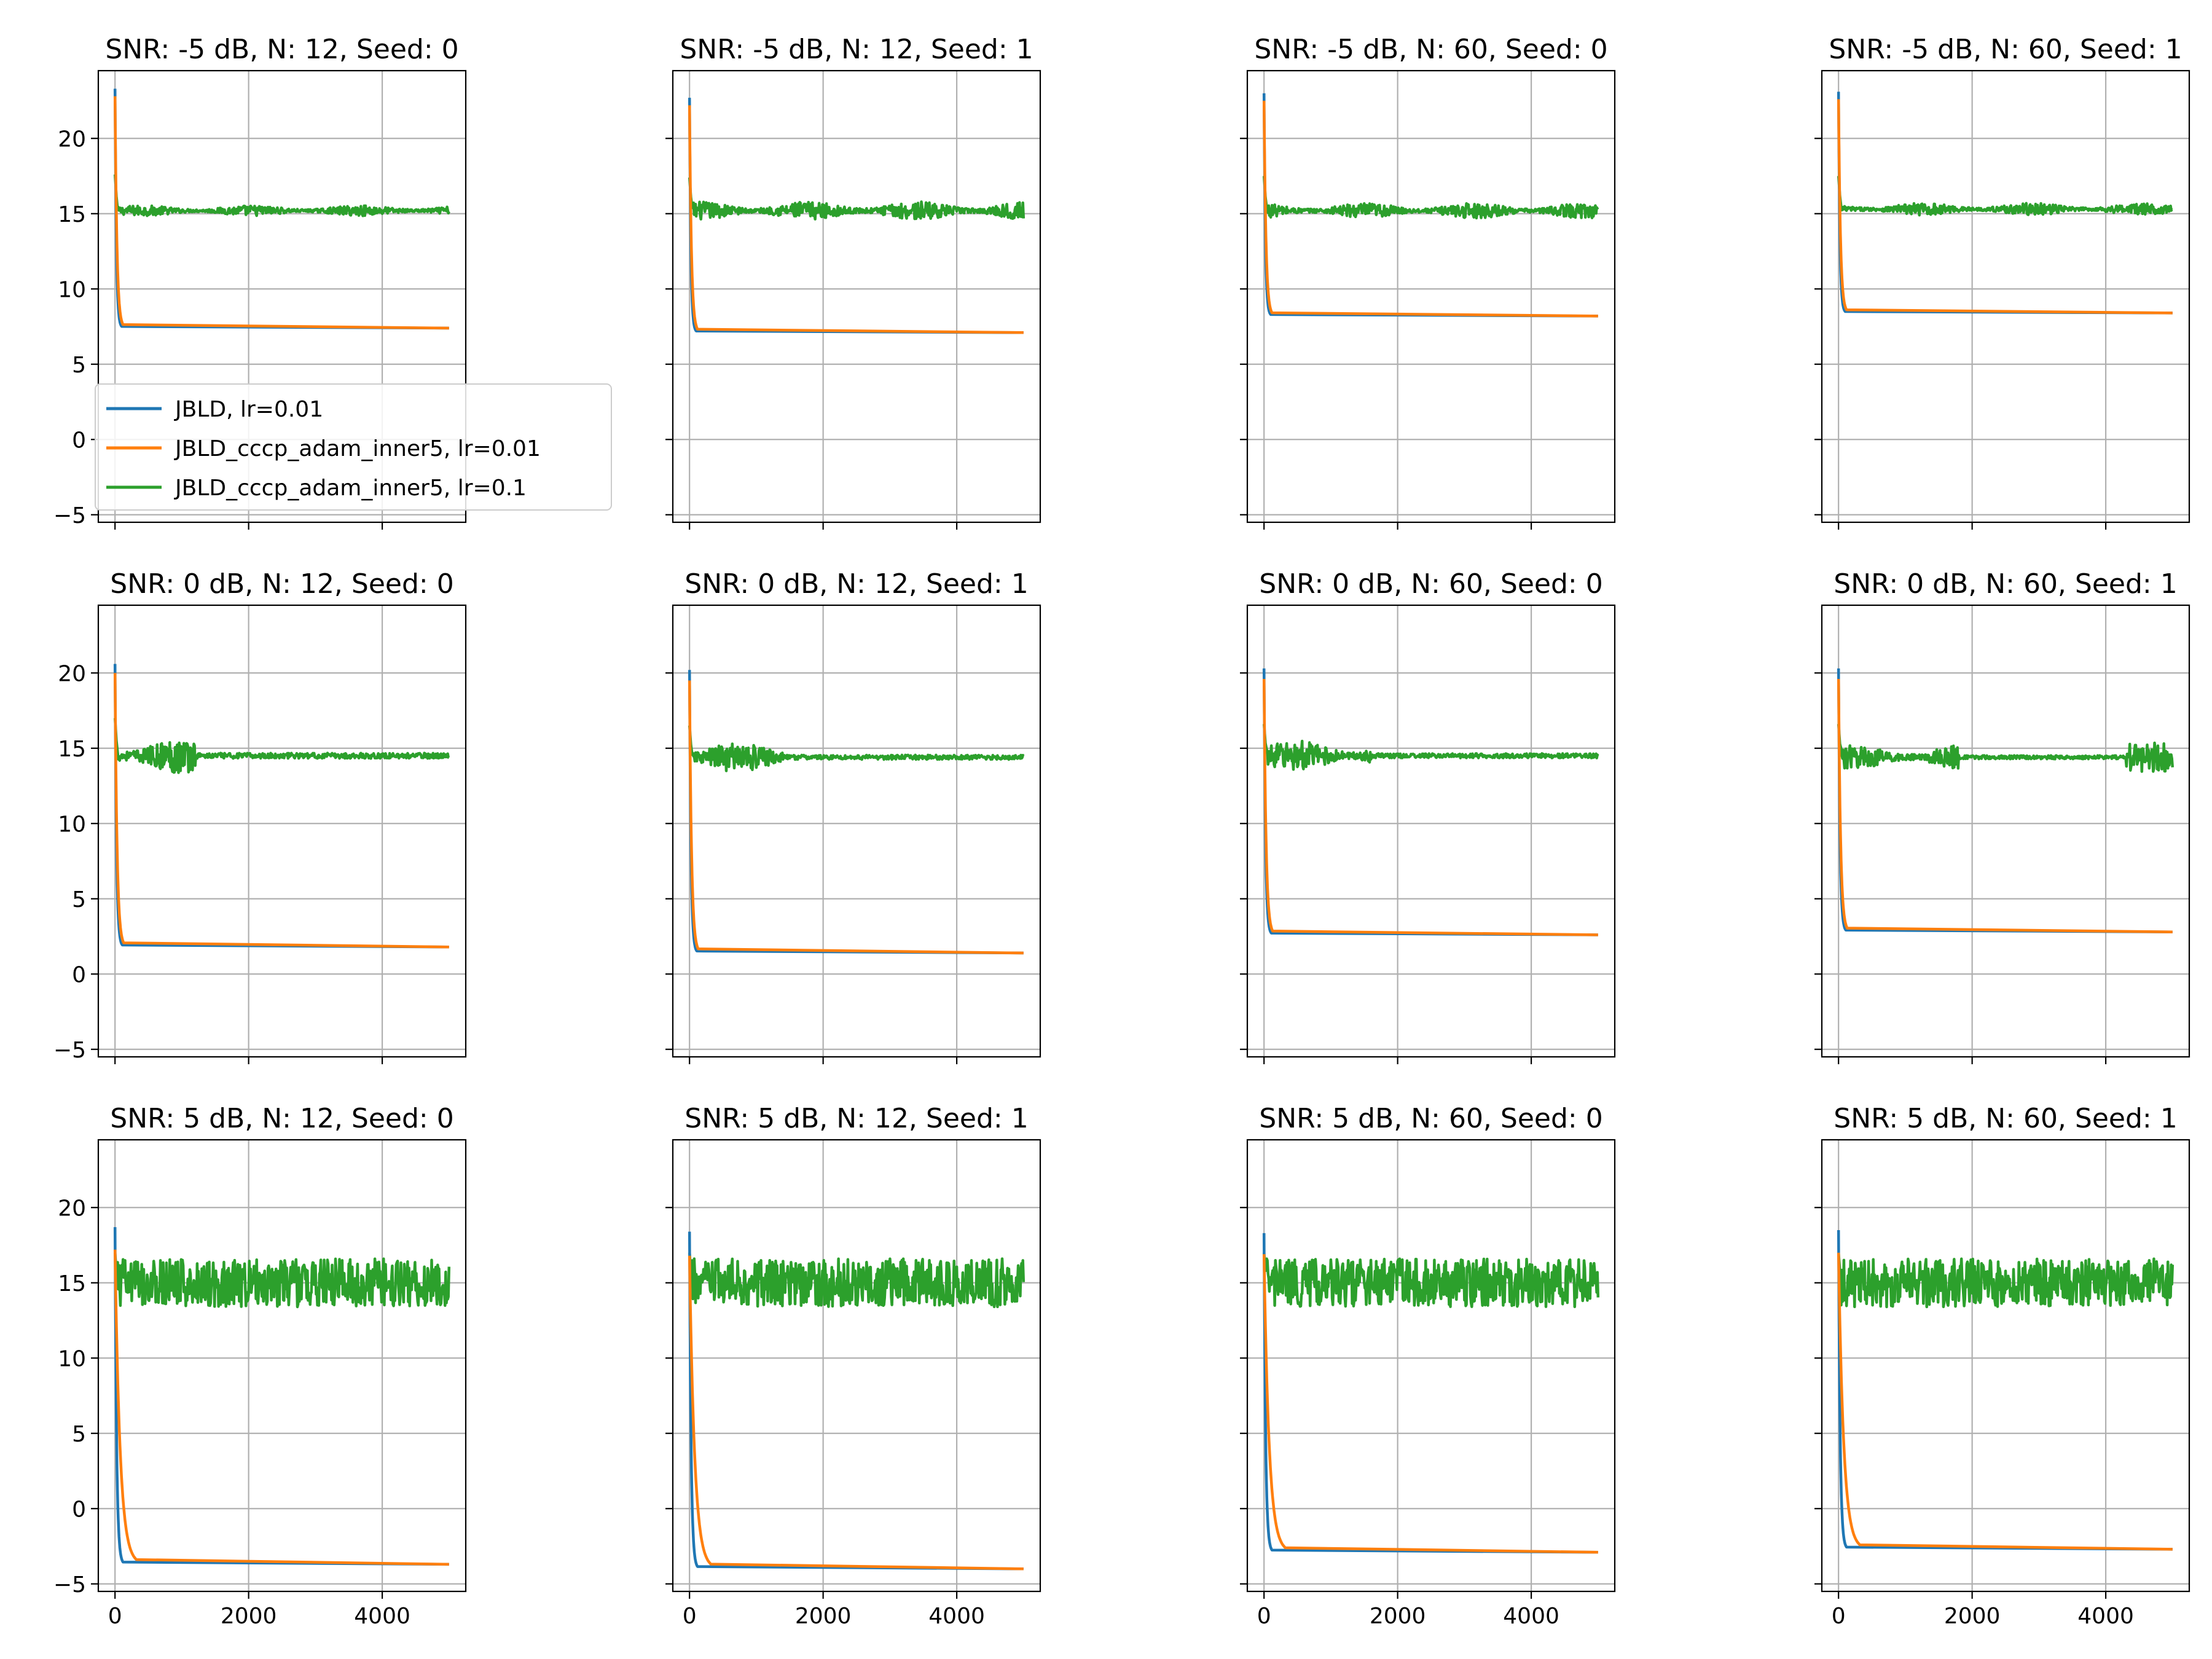 Image resolution: width=2212 pixels, height=1659 pixels. I want to click on subplot-title: SNR: -5 dB, N: 12, Seed: 1, so click(856, 49).